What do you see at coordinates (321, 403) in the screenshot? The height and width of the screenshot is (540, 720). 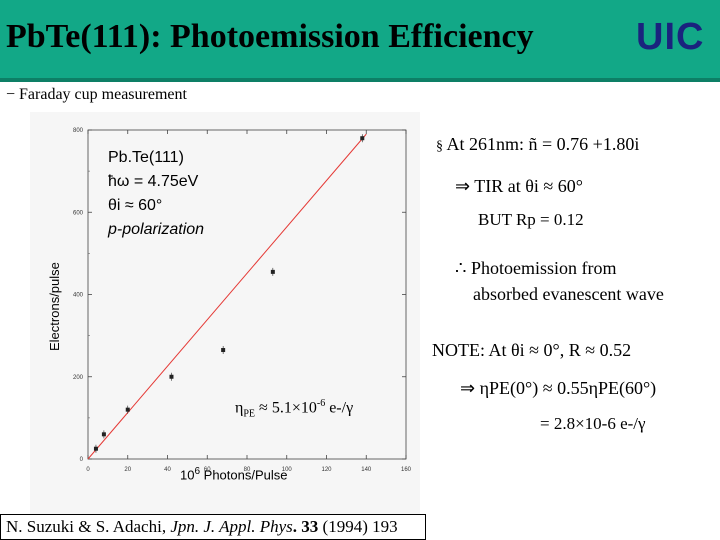 I see `eff-exp: -6` at bounding box center [321, 403].